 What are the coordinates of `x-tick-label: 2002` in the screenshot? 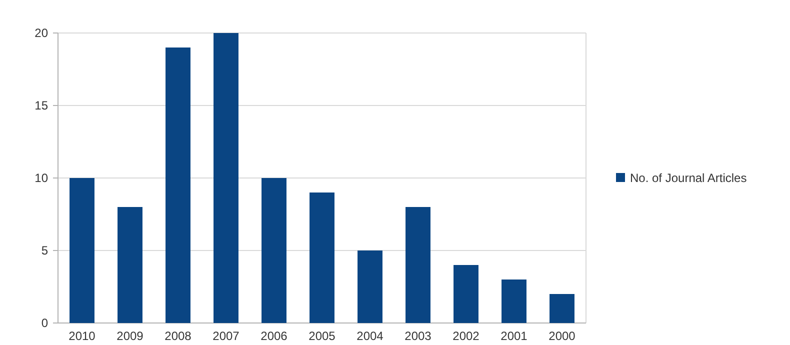 It's located at (466, 336).